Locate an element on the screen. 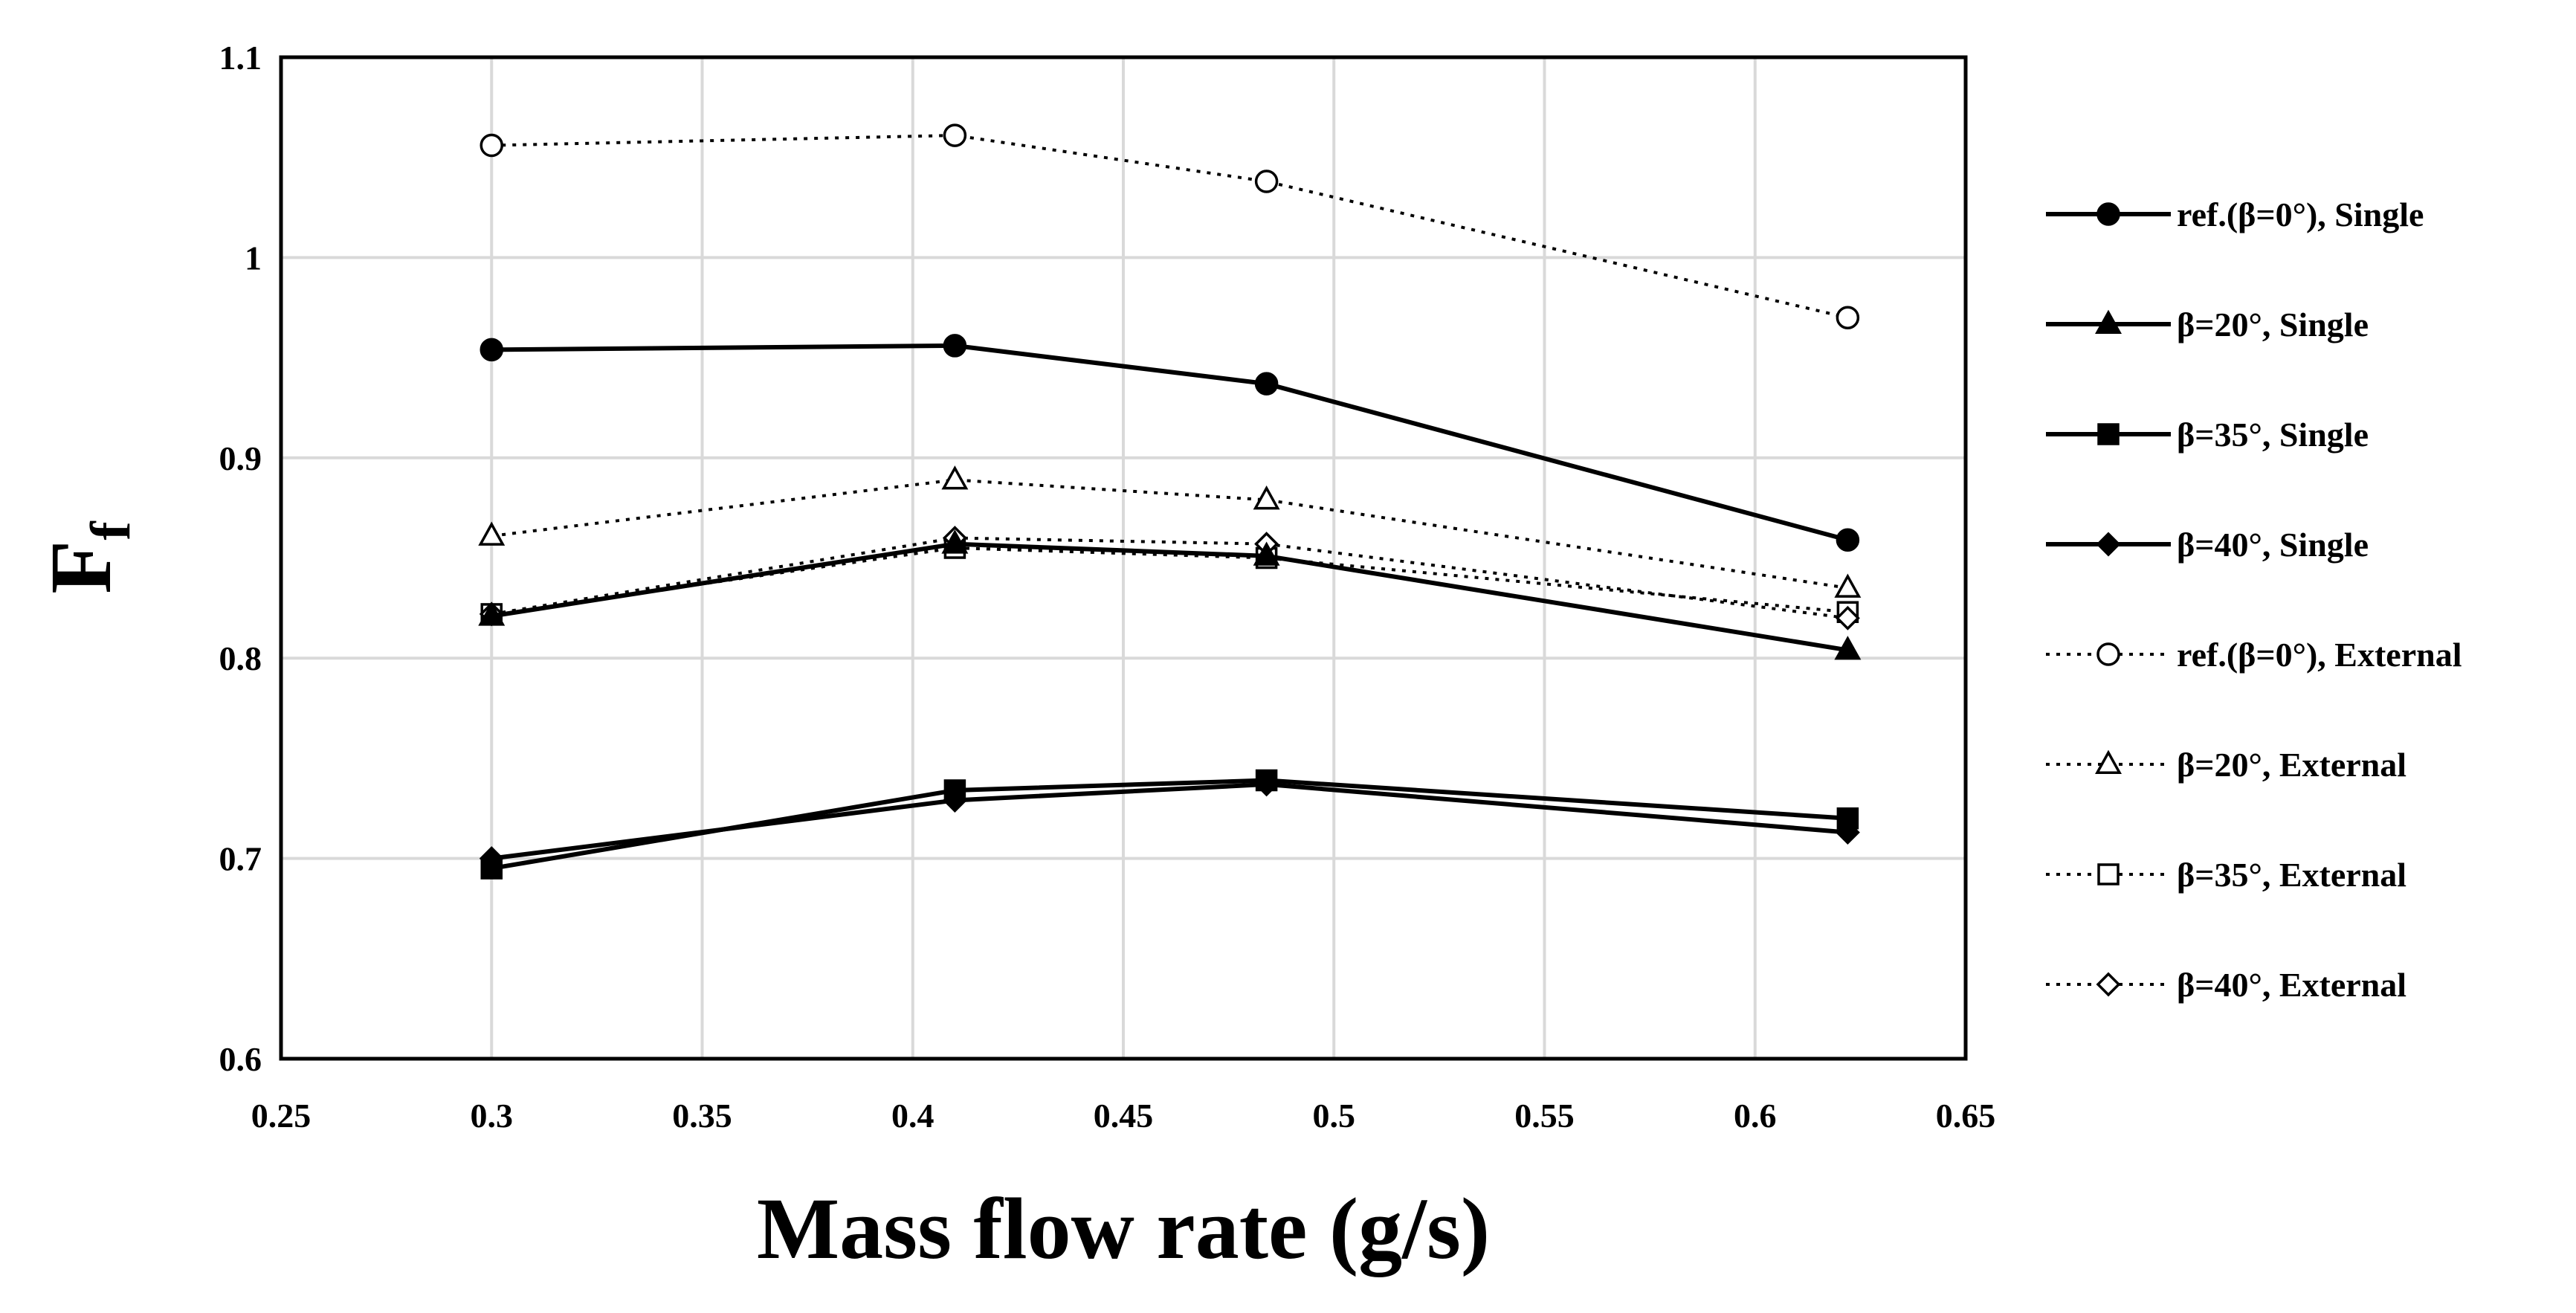  x-tick-label: 0.4 is located at coordinates (912, 1116).